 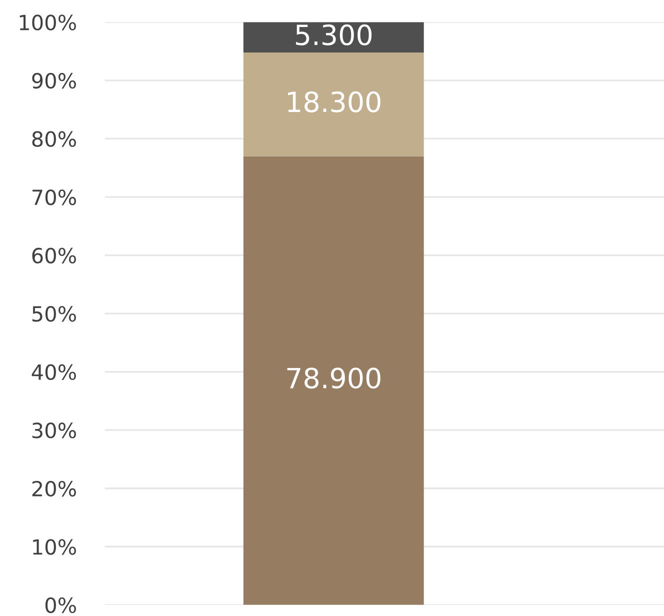 What do you see at coordinates (54, 80) in the screenshot?
I see `y-tick-label: 90%` at bounding box center [54, 80].